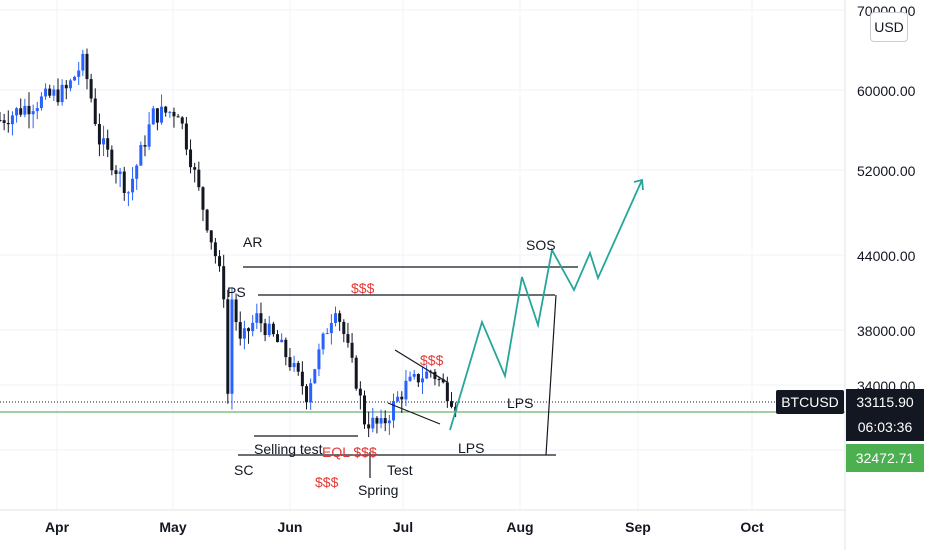 Image resolution: width=932 pixels, height=550 pixels. I want to click on wedge-bottom-line, so click(414, 413).